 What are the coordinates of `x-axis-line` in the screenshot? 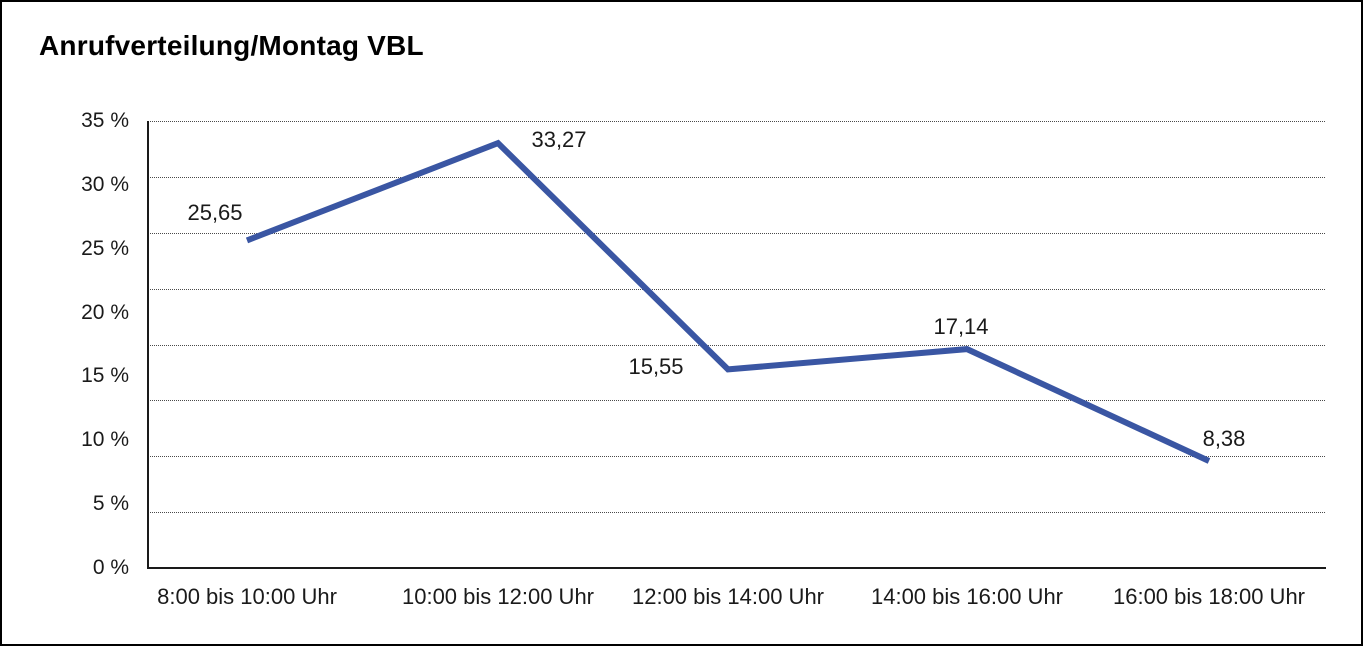 It's located at (736, 568).